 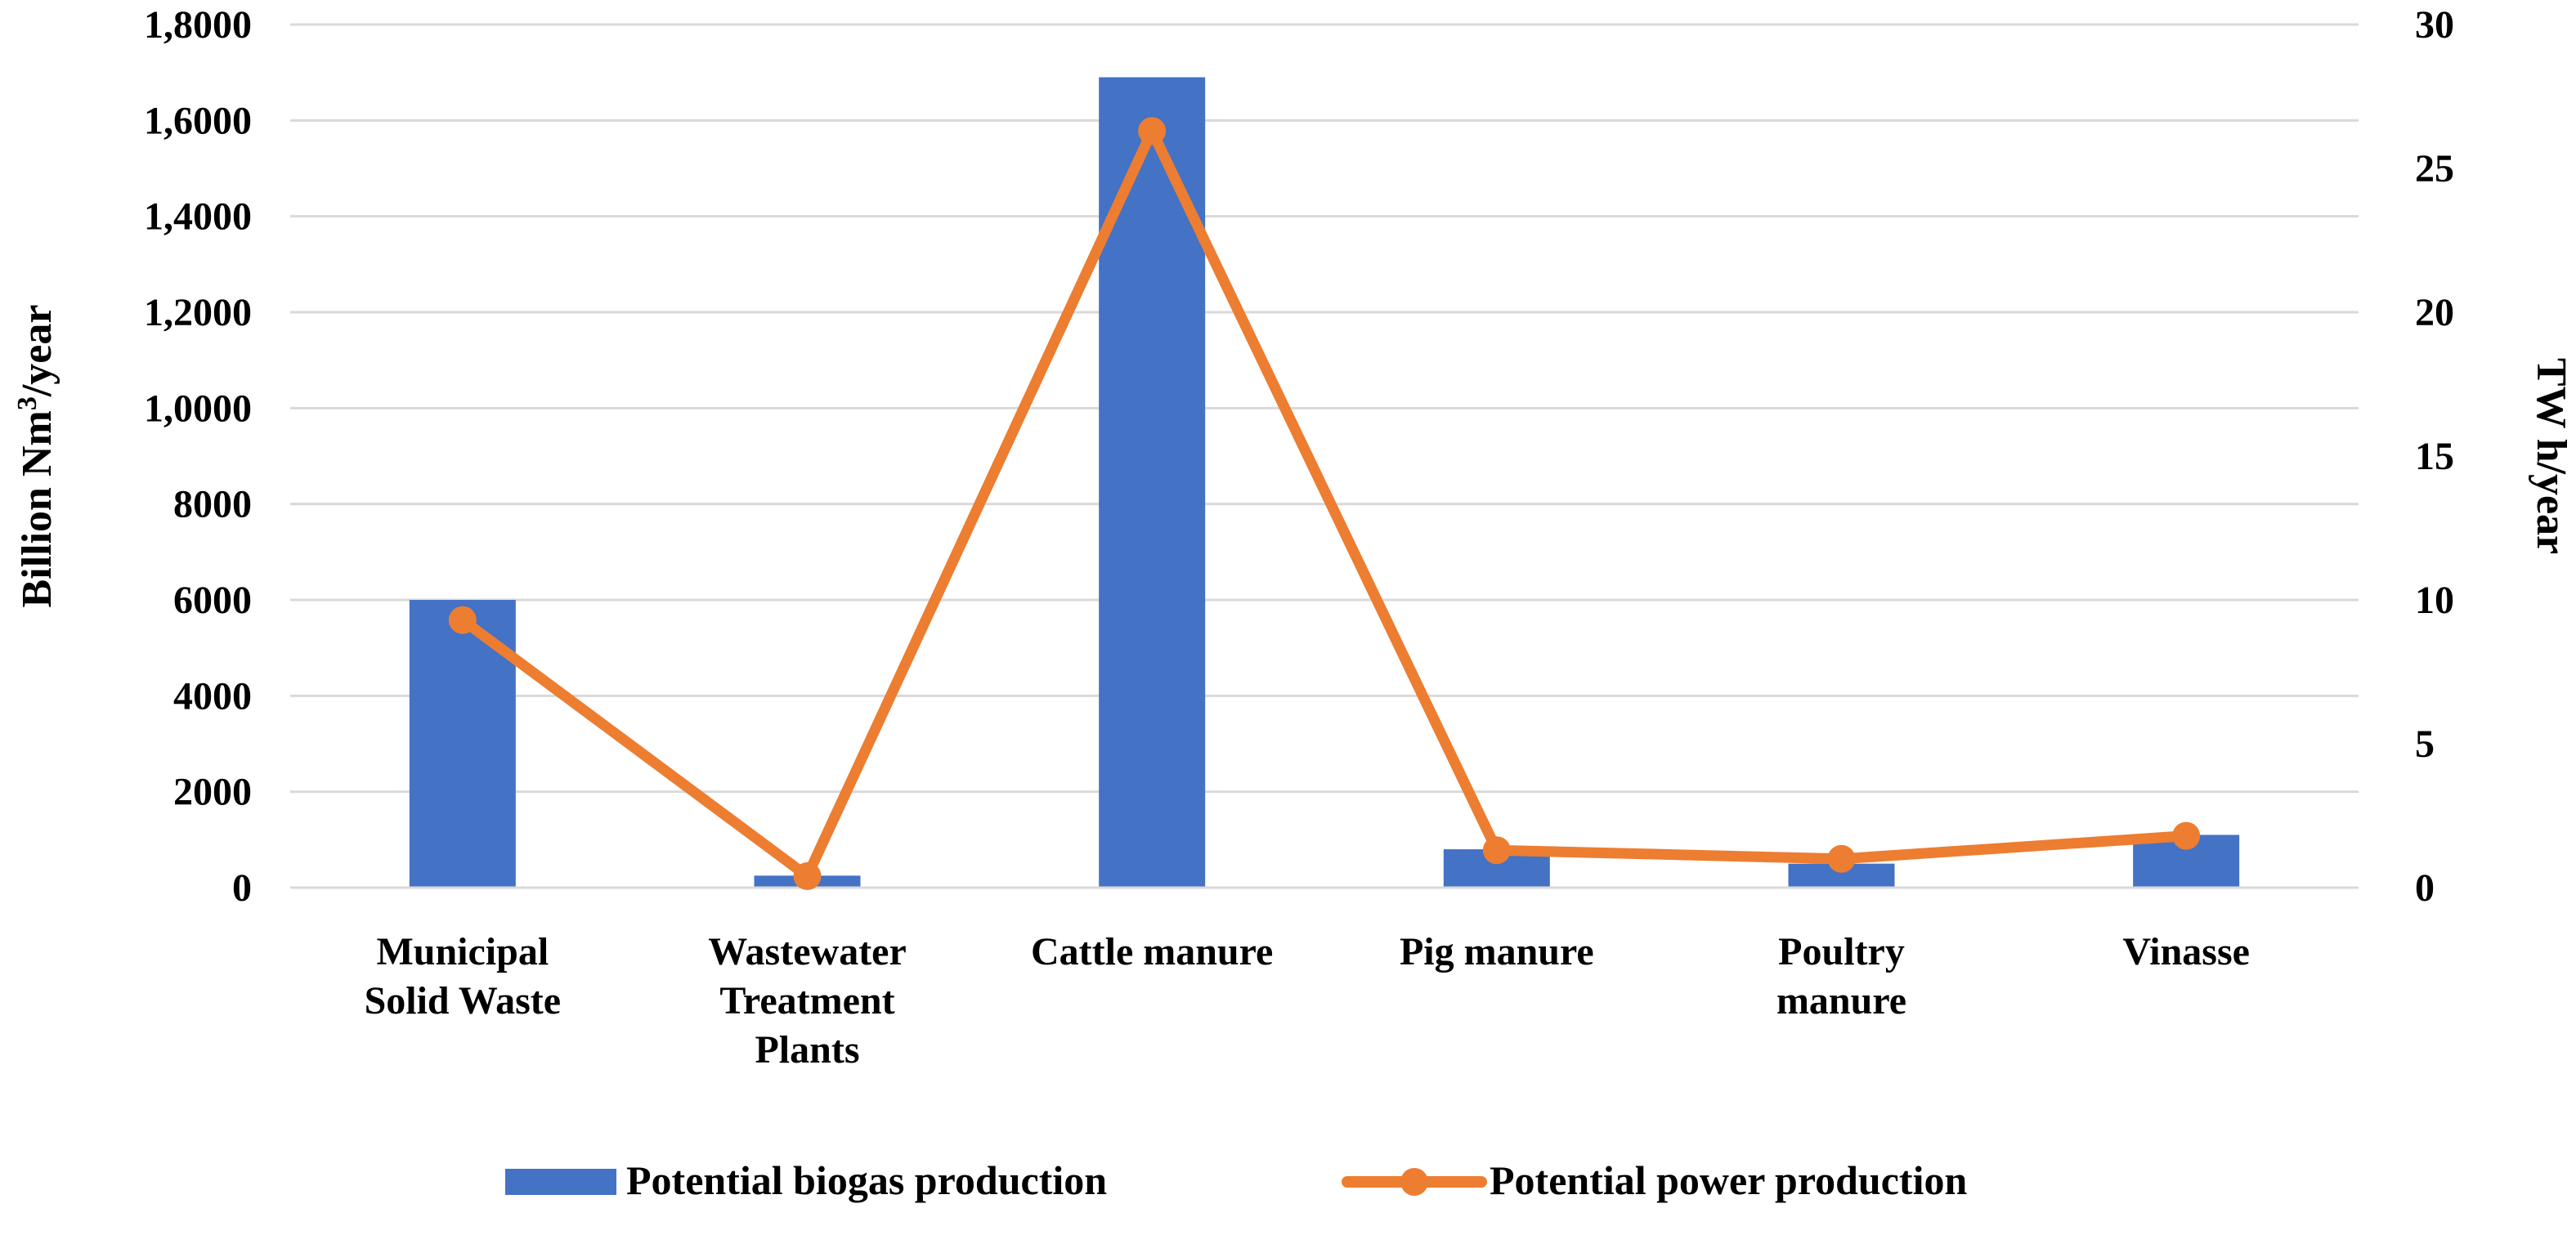 What do you see at coordinates (463, 1000) in the screenshot?
I see `category-label-line: Solid Waste` at bounding box center [463, 1000].